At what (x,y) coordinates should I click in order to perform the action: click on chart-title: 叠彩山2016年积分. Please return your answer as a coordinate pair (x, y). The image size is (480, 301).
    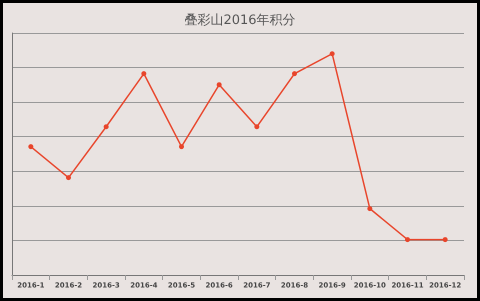
    Looking at the image, I should click on (240, 20).